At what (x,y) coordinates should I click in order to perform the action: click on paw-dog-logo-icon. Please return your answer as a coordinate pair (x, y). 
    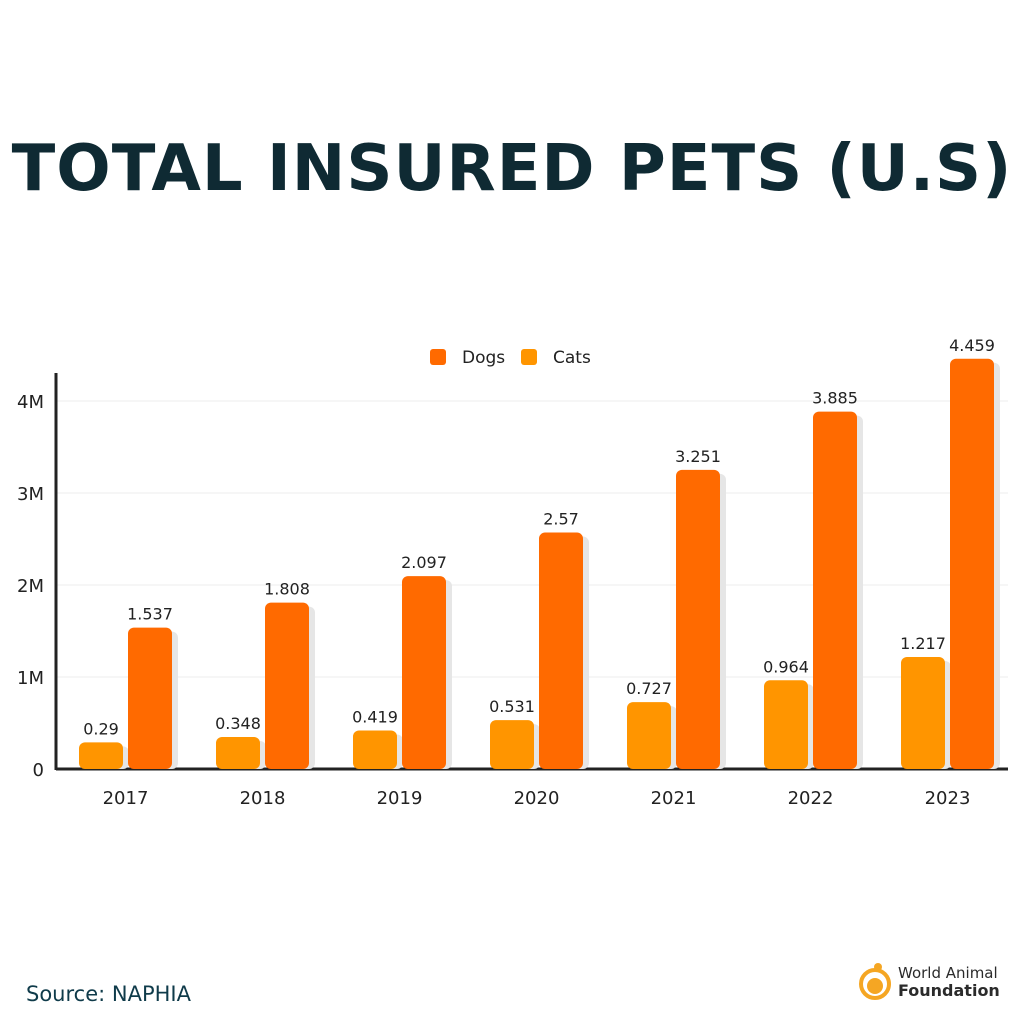
    Looking at the image, I should click on (875, 981).